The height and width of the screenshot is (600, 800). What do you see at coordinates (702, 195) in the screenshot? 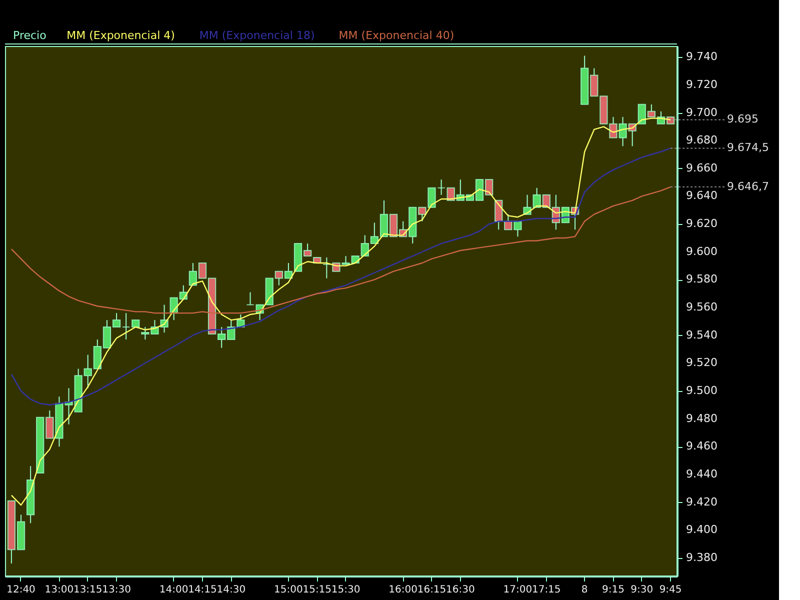
I see `y-tick-label: 9.640` at bounding box center [702, 195].